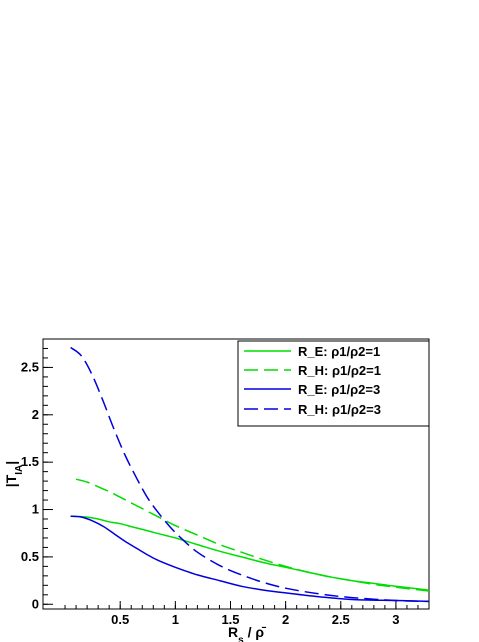 This screenshot has width=479, height=642. I want to click on x-axis-ticks: 0.5 1 1.5 2 2.5 3, so click(241, 614).